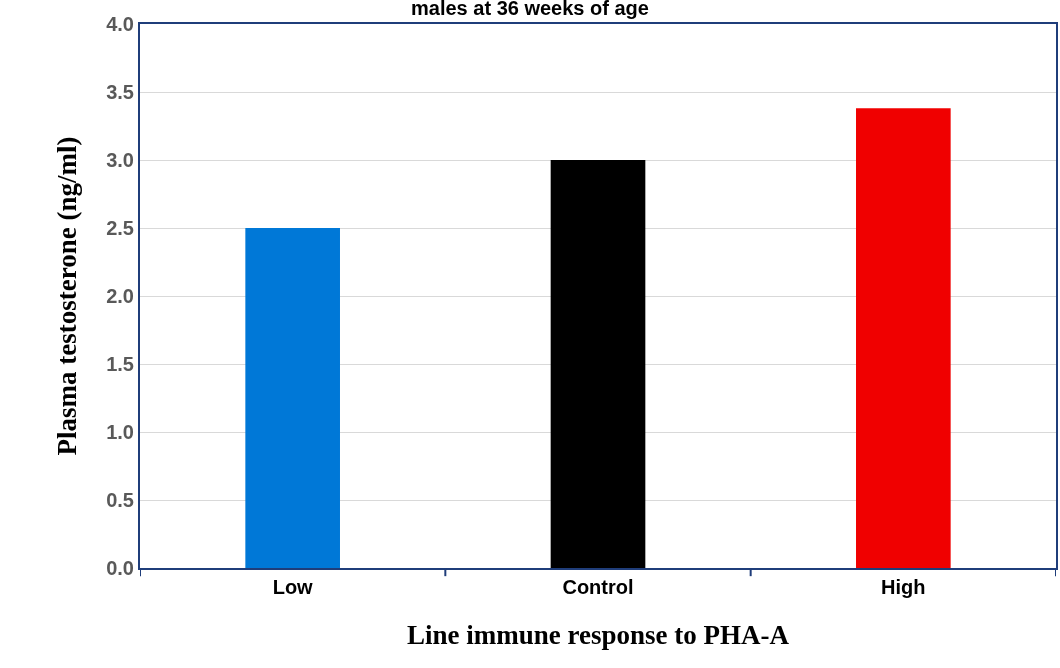 The height and width of the screenshot is (668, 1060). What do you see at coordinates (66, 296) in the screenshot?
I see `y-axis-title: Plasma testosterone (ng/ml)` at bounding box center [66, 296].